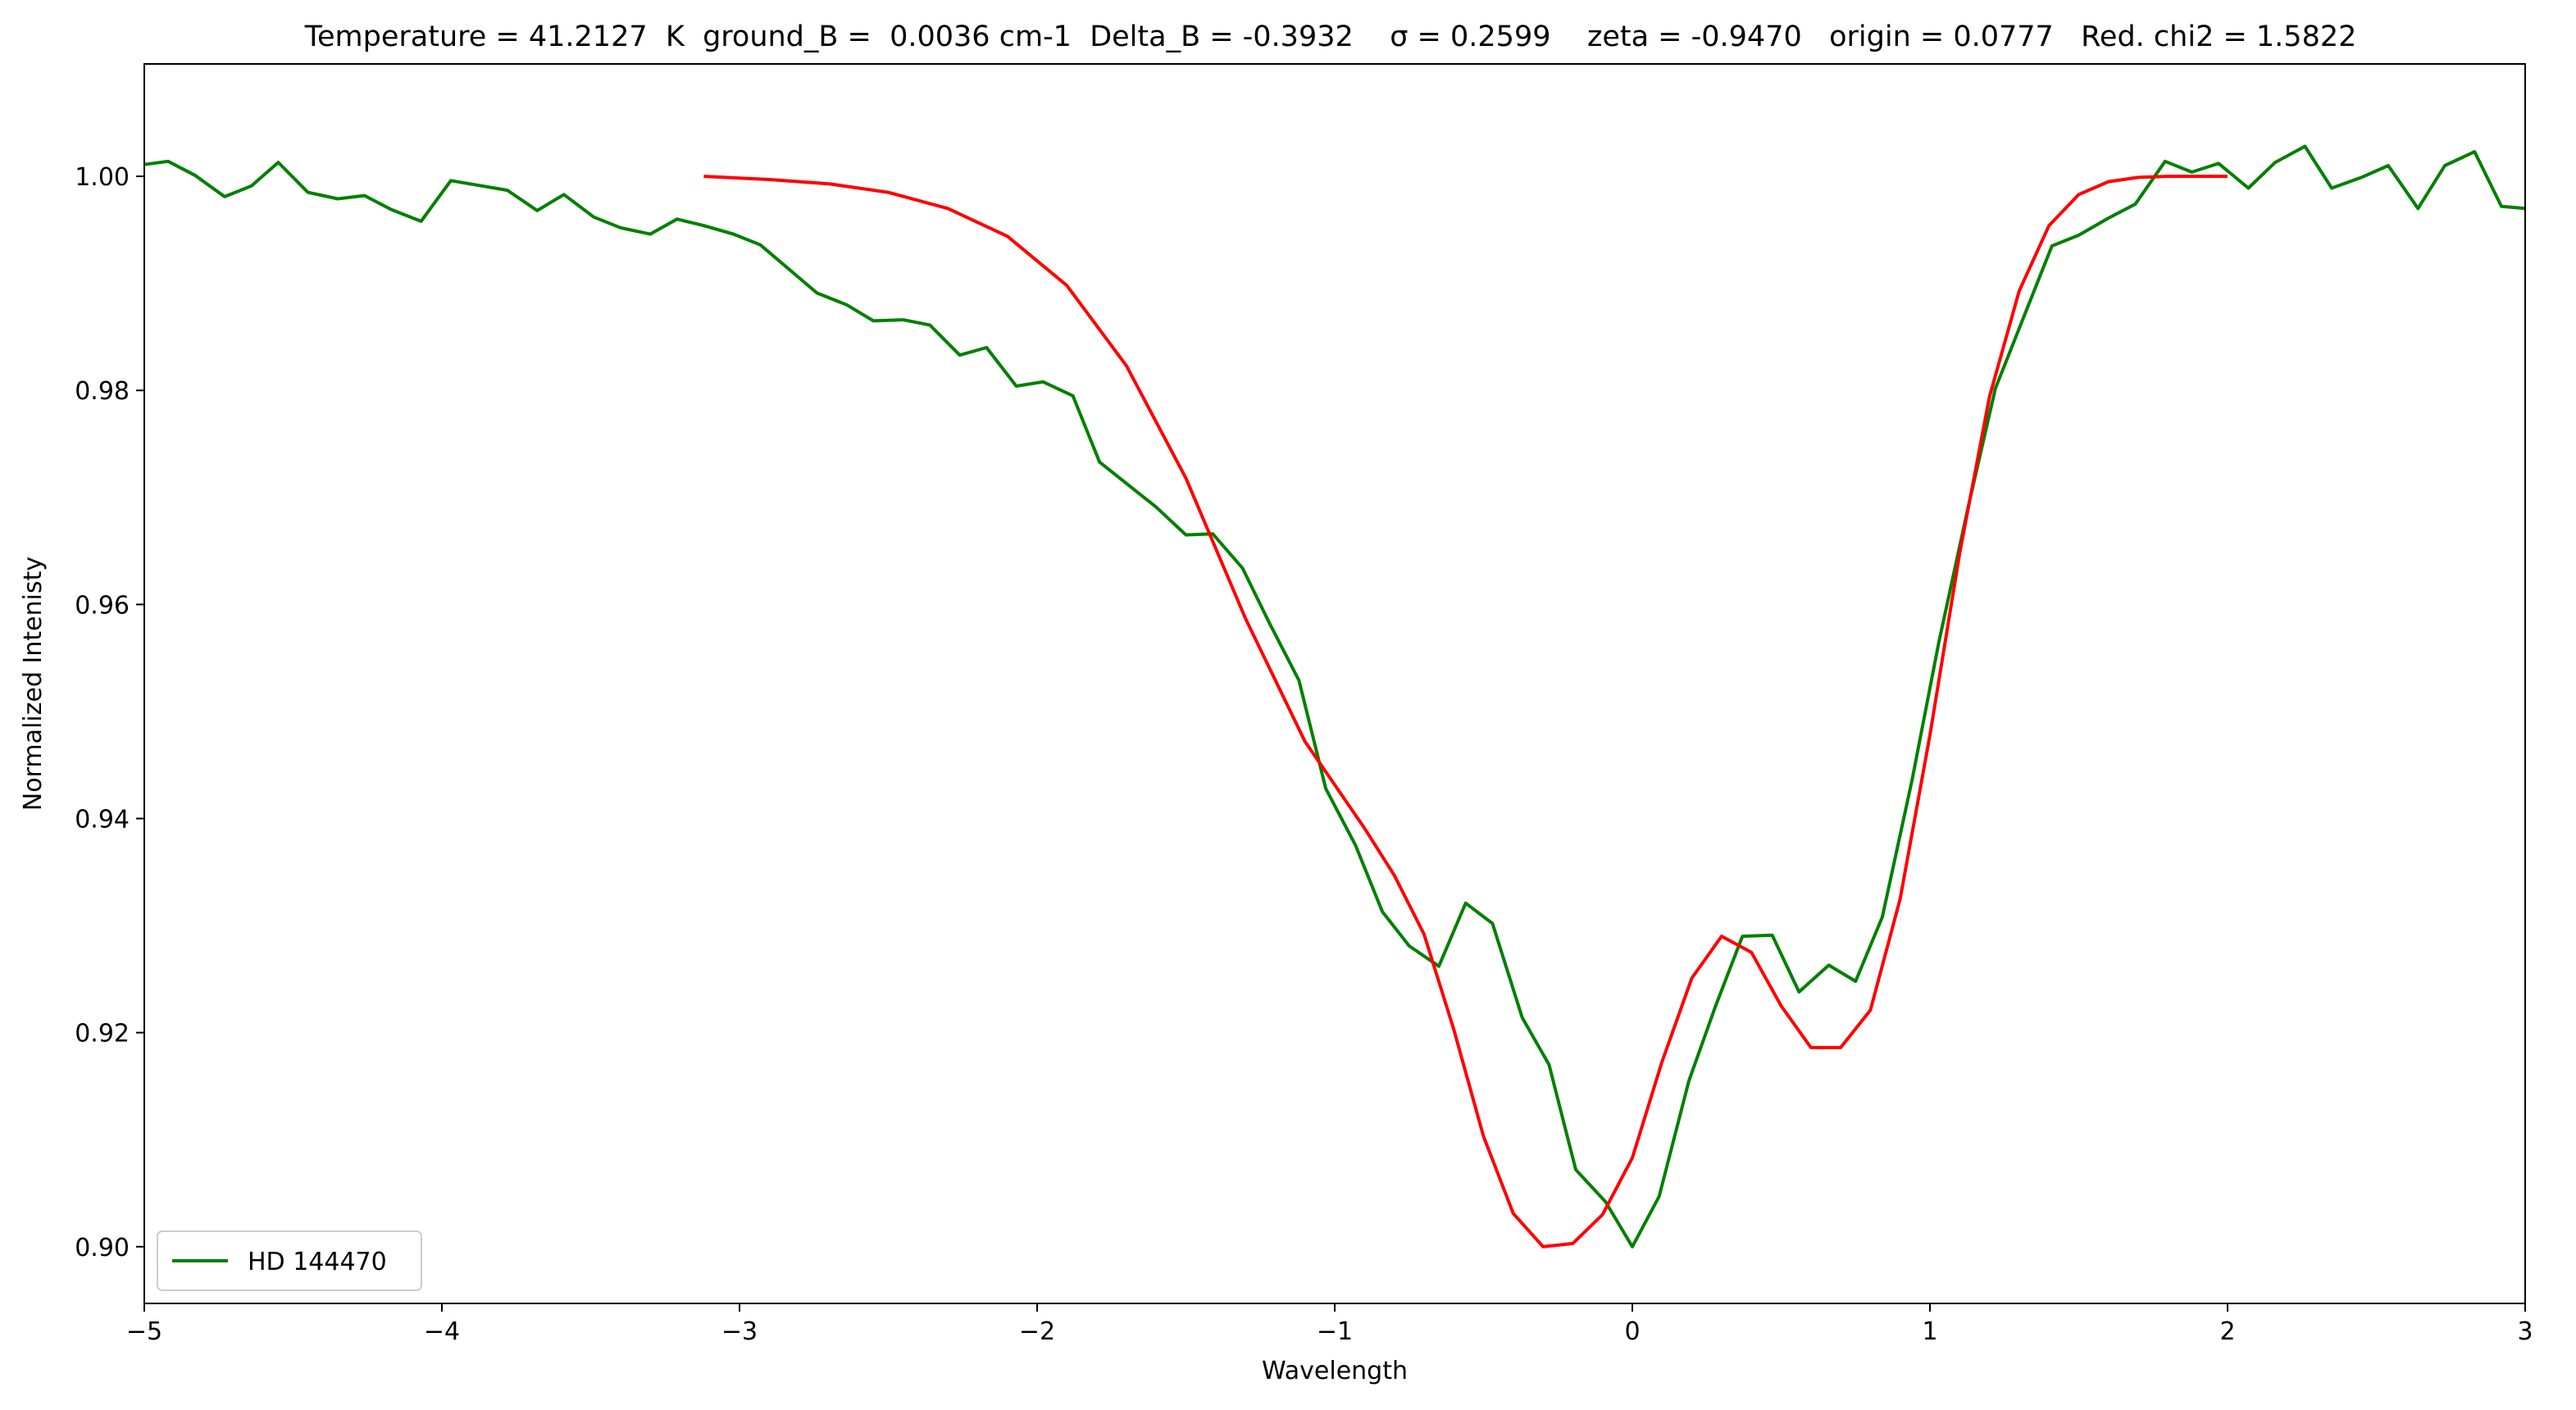  What do you see at coordinates (1335, 1331) in the screenshot?
I see `x-tick-label: −1` at bounding box center [1335, 1331].